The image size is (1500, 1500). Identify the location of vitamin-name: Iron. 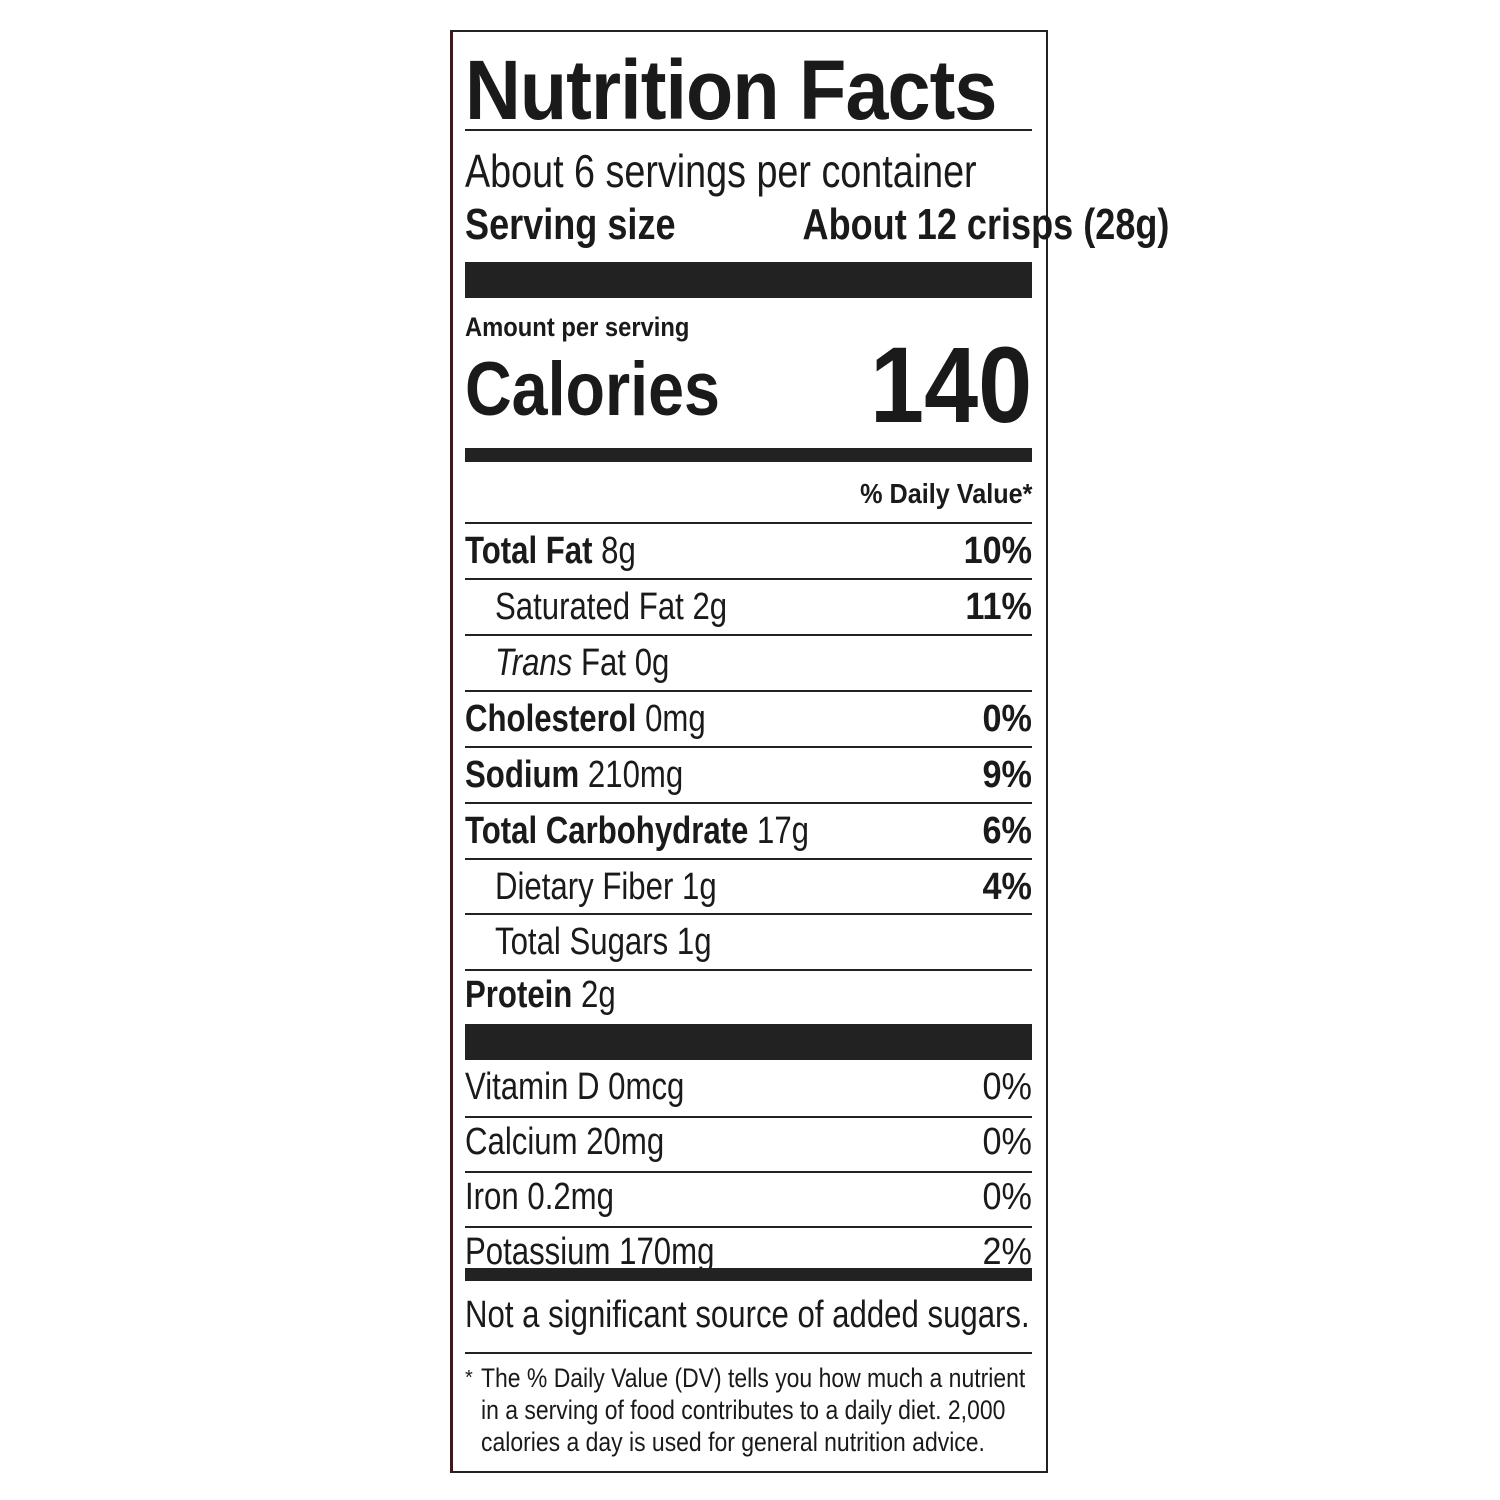
(492, 1196).